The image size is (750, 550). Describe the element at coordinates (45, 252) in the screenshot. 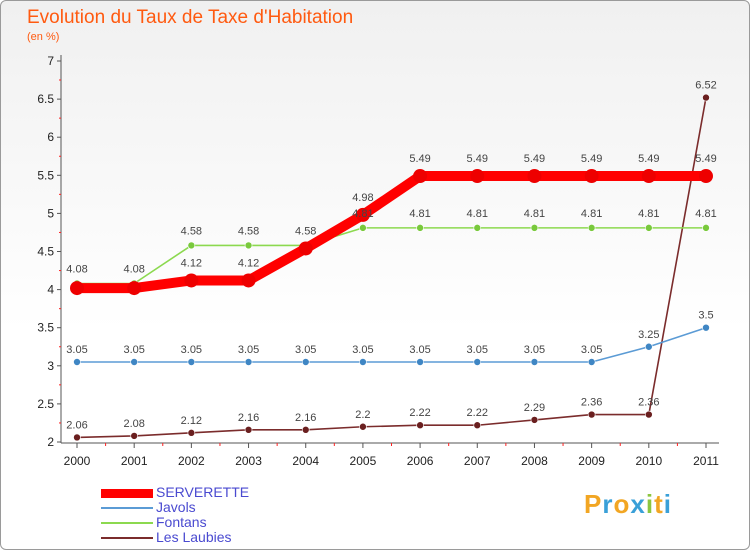

I see `y-tick-label: 4.5` at that location.